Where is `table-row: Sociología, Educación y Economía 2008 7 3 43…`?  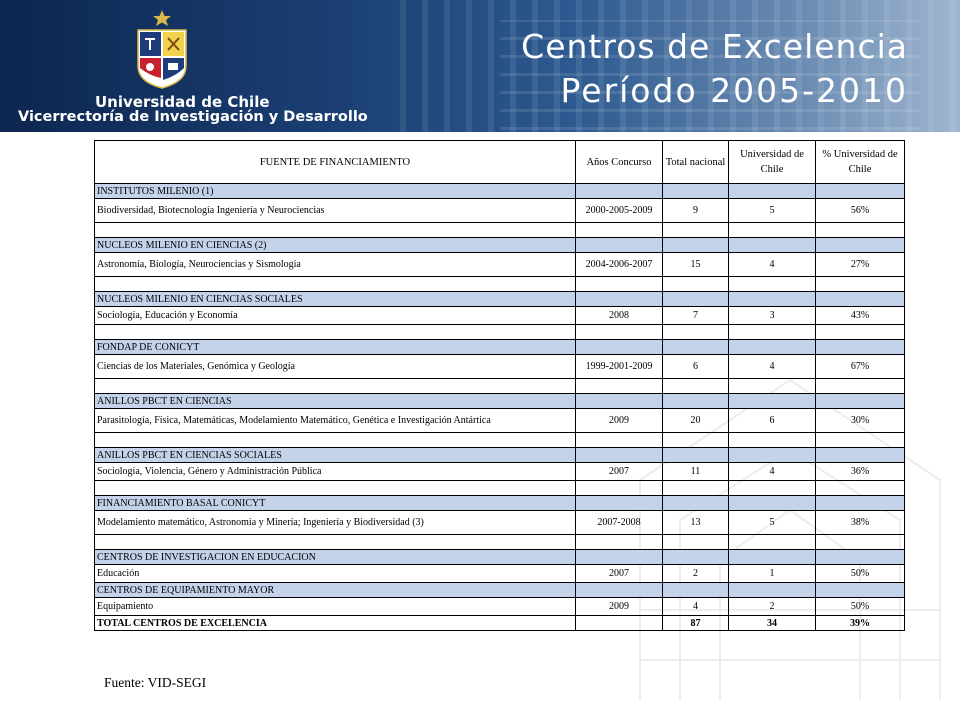 table-row: Sociología, Educación y Economía 2008 7 3 43… is located at coordinates (499, 315).